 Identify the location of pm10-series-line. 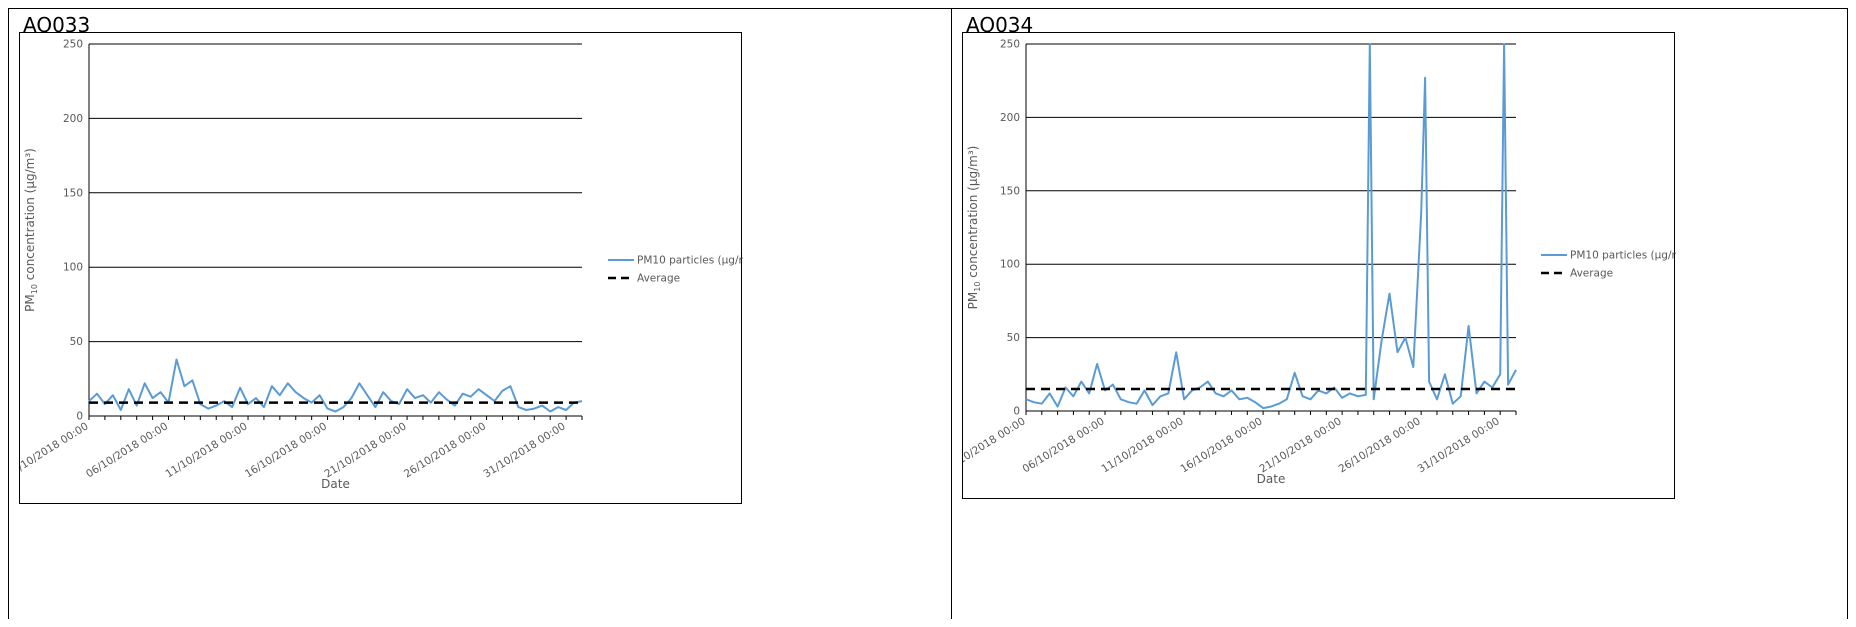
(335, 385).